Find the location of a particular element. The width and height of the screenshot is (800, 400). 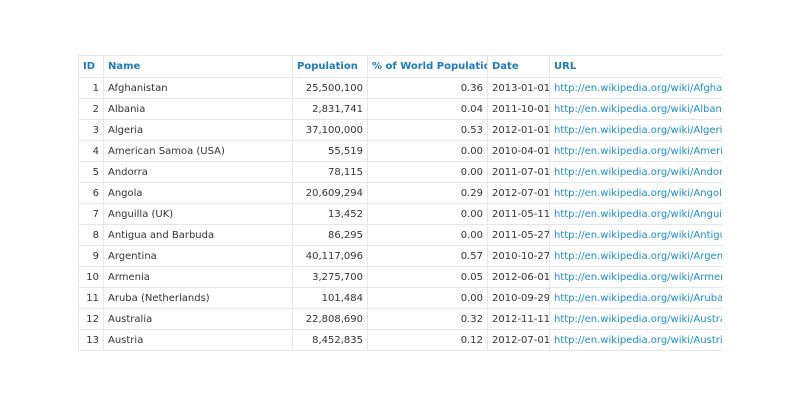

population-cell: 40,117,096 is located at coordinates (330, 256).